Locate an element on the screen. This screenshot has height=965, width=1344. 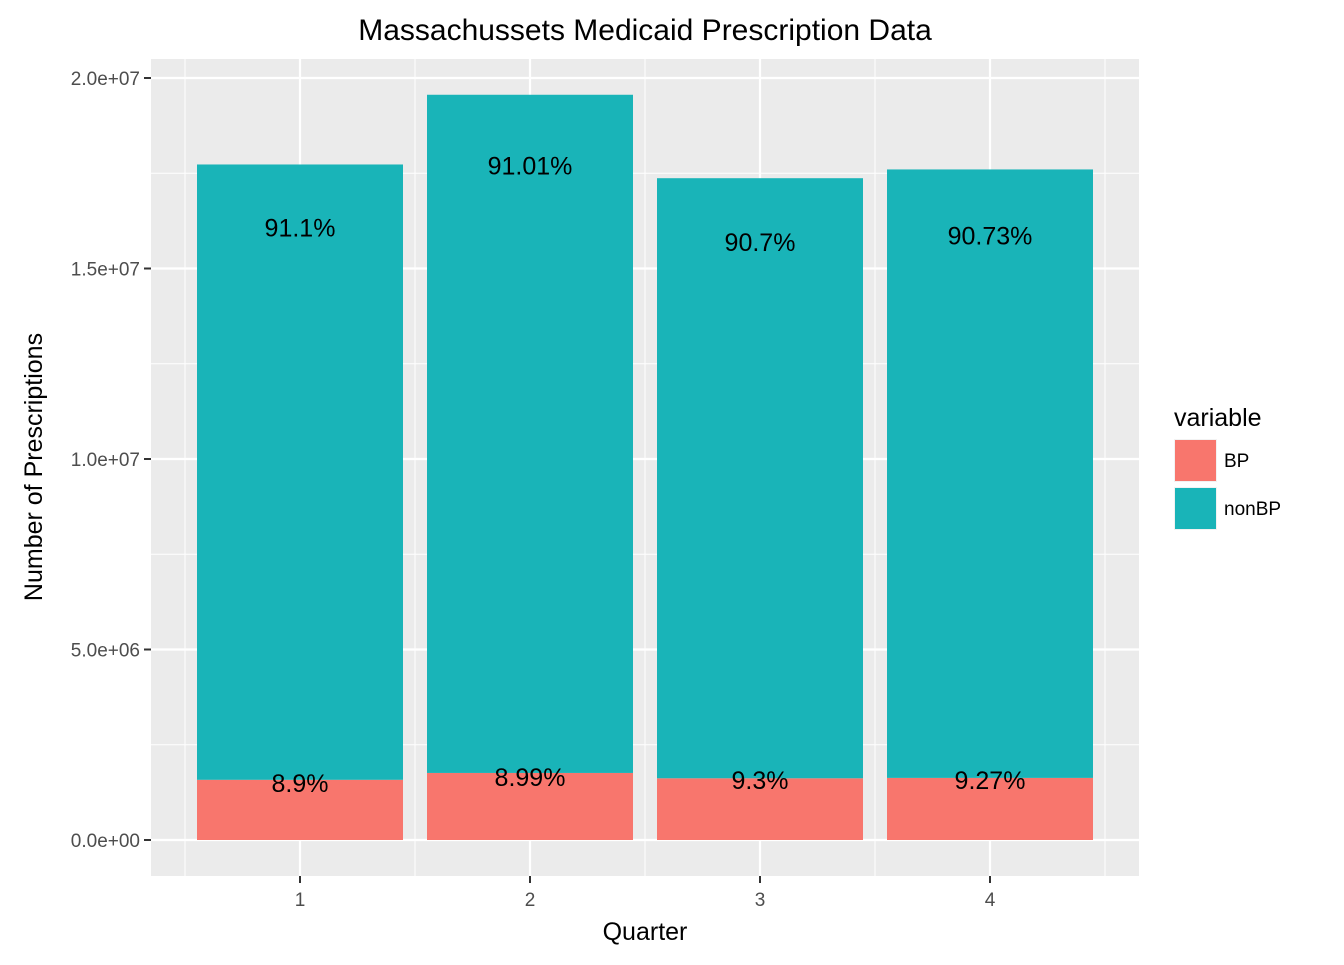
bar-bp-q2 is located at coordinates (530, 806).